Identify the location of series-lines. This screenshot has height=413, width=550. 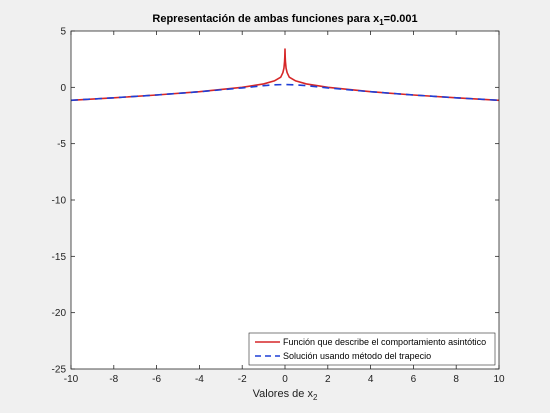
(285, 75).